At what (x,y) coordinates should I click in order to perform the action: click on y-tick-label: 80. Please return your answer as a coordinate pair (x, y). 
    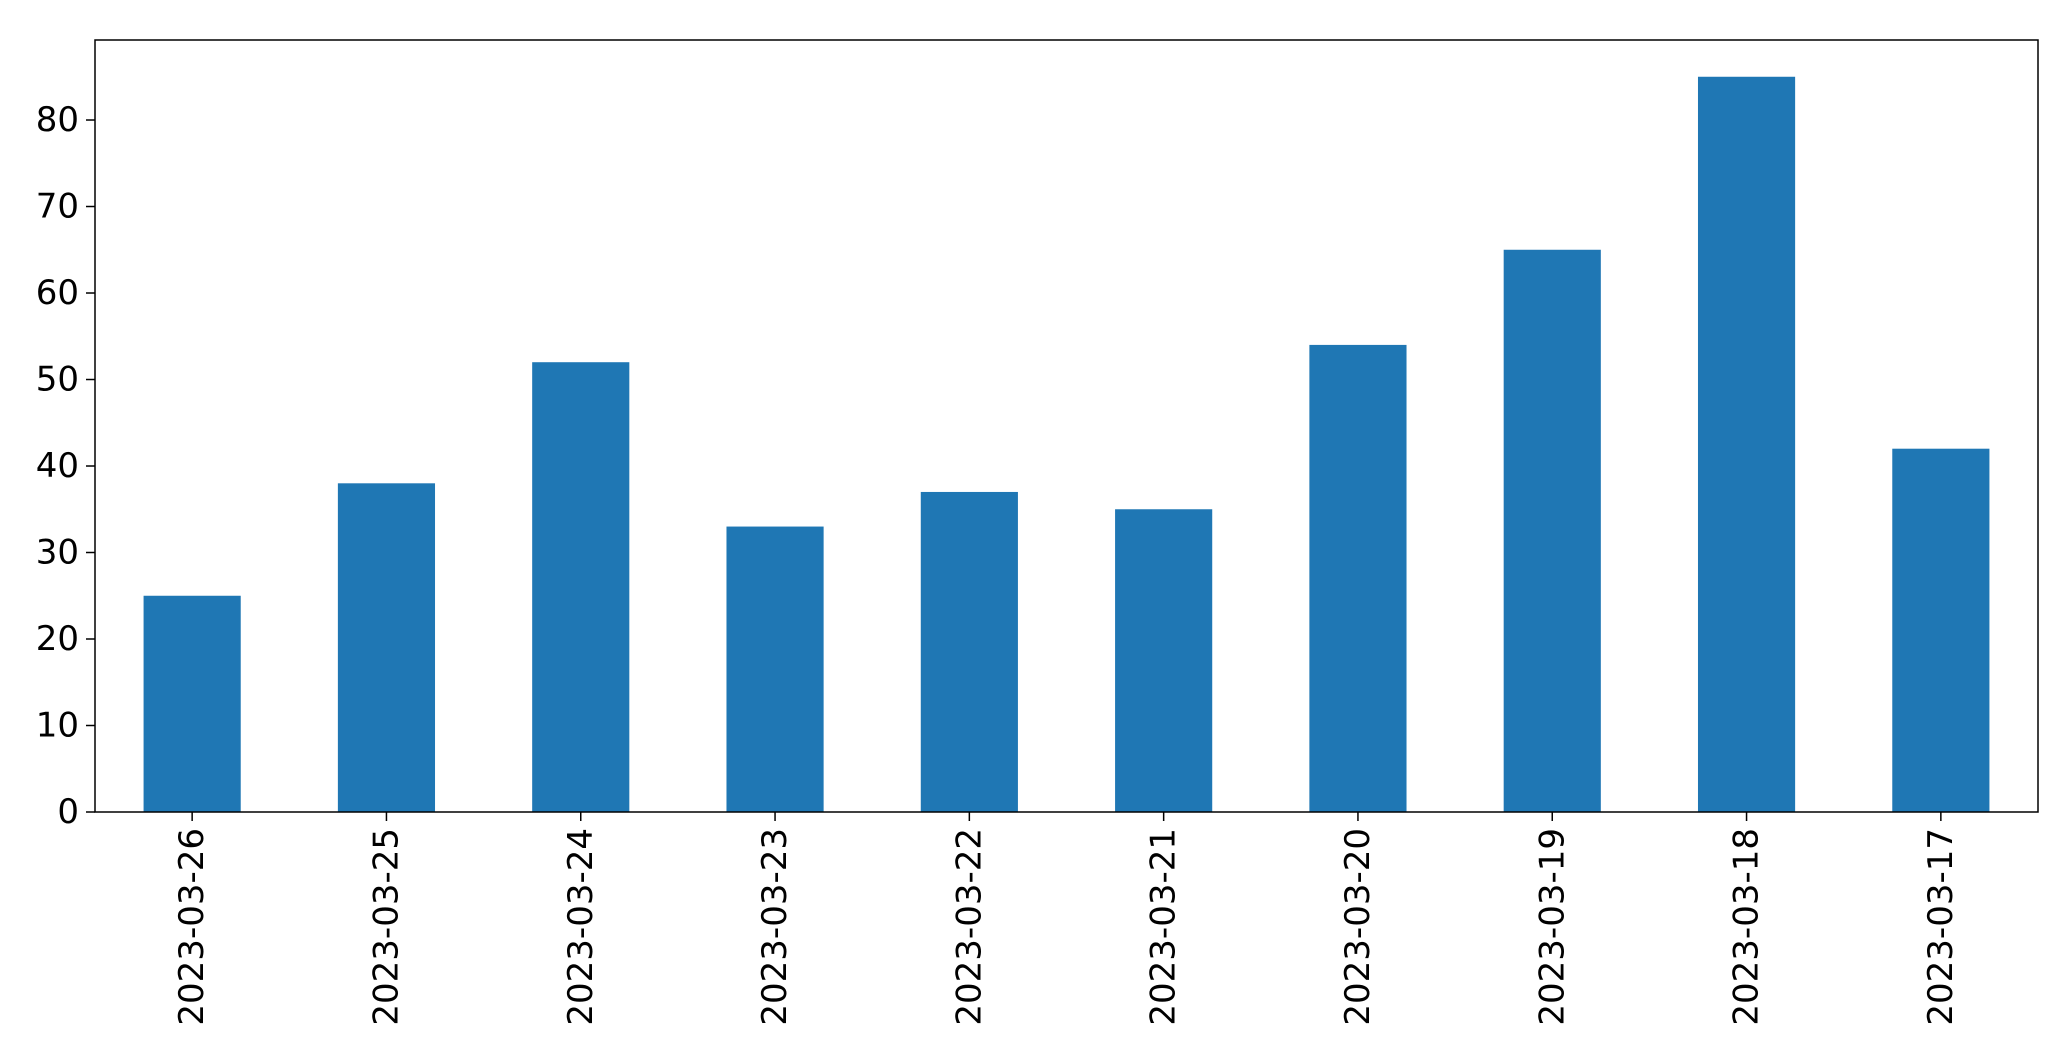
    Looking at the image, I should click on (57, 120).